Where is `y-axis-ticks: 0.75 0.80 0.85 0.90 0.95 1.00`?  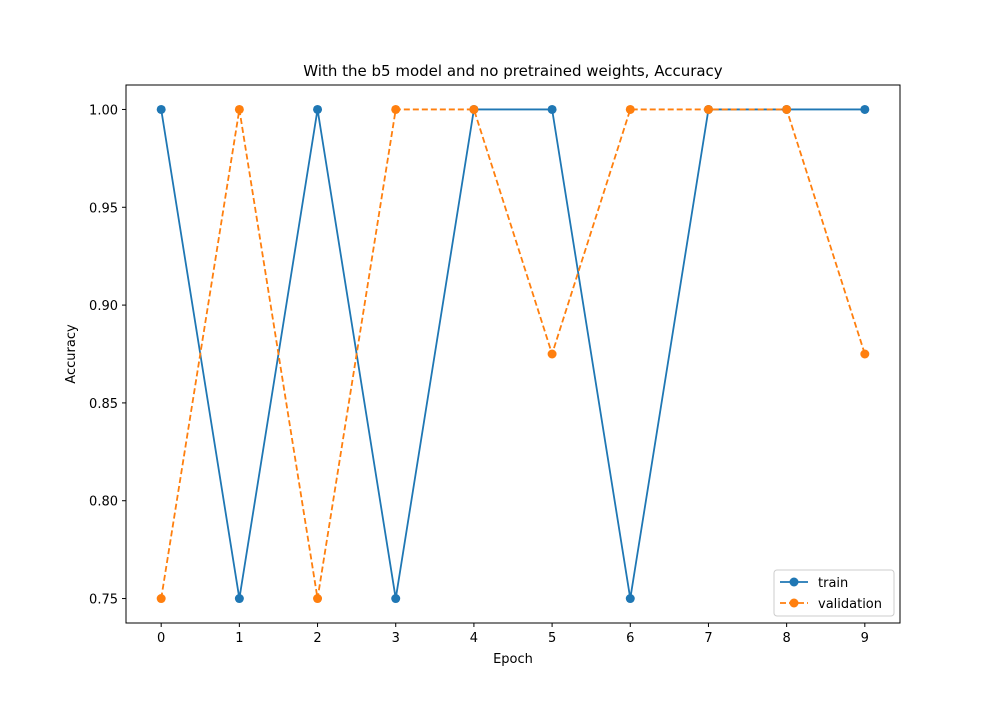
y-axis-ticks: 0.75 0.80 0.85 0.90 0.95 1.00 is located at coordinates (107, 355).